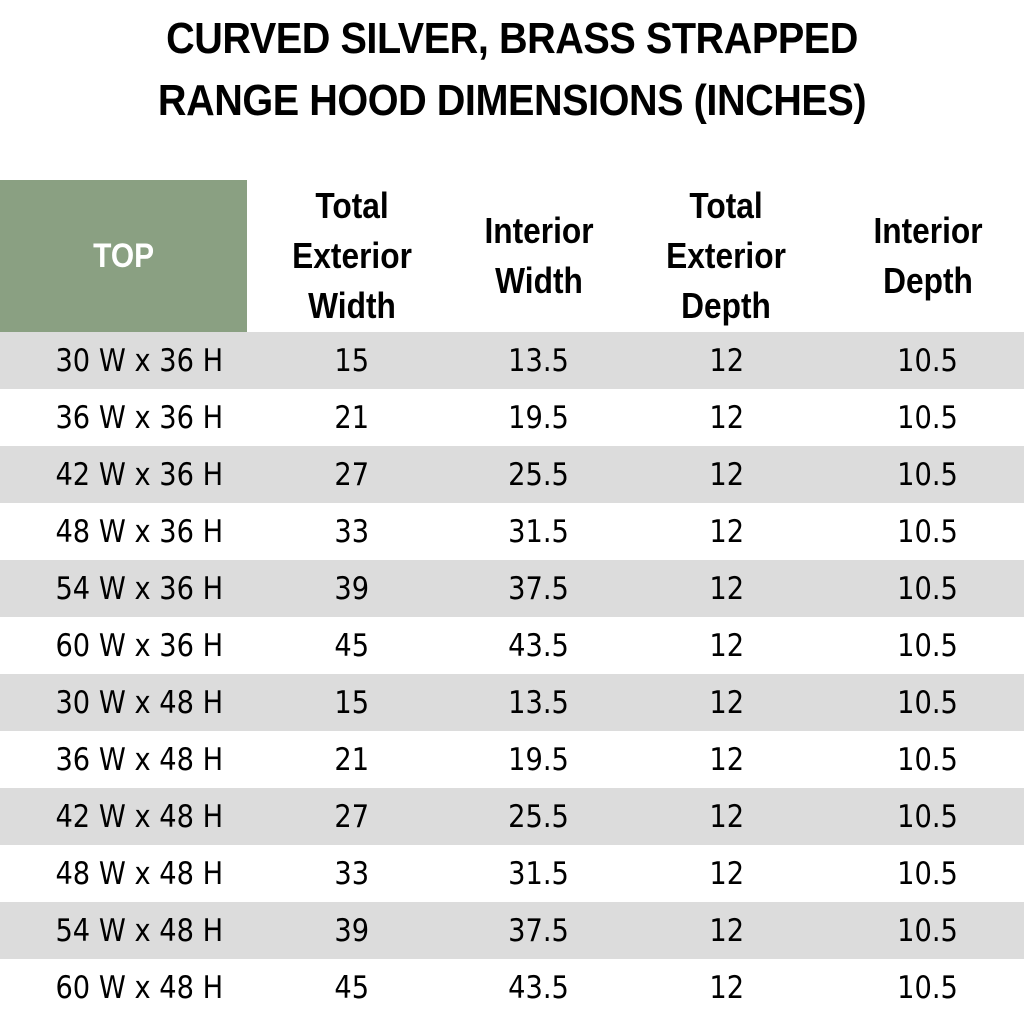 Image resolution: width=1024 pixels, height=1024 pixels. Describe the element at coordinates (139, 930) in the screenshot. I see `cell-top: 54 W x 48 H` at that location.